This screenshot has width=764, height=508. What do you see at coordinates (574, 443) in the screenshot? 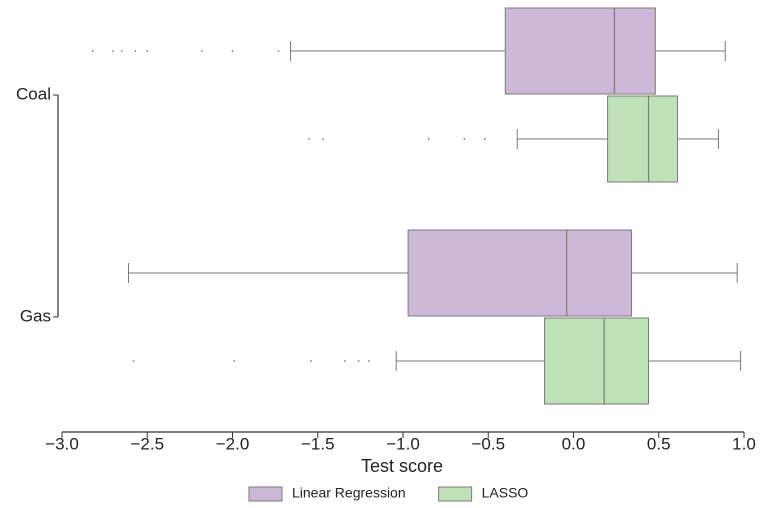
I see `x-tick-label: 0.0` at bounding box center [574, 443].